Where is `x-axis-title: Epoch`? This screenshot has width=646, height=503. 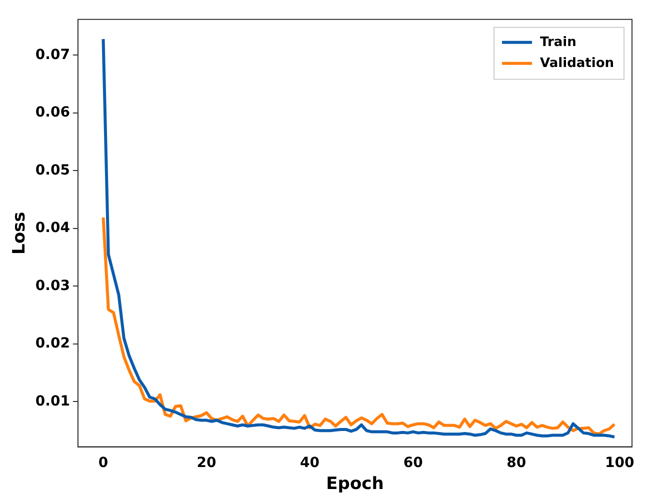
x-axis-title: Epoch is located at coordinates (355, 484).